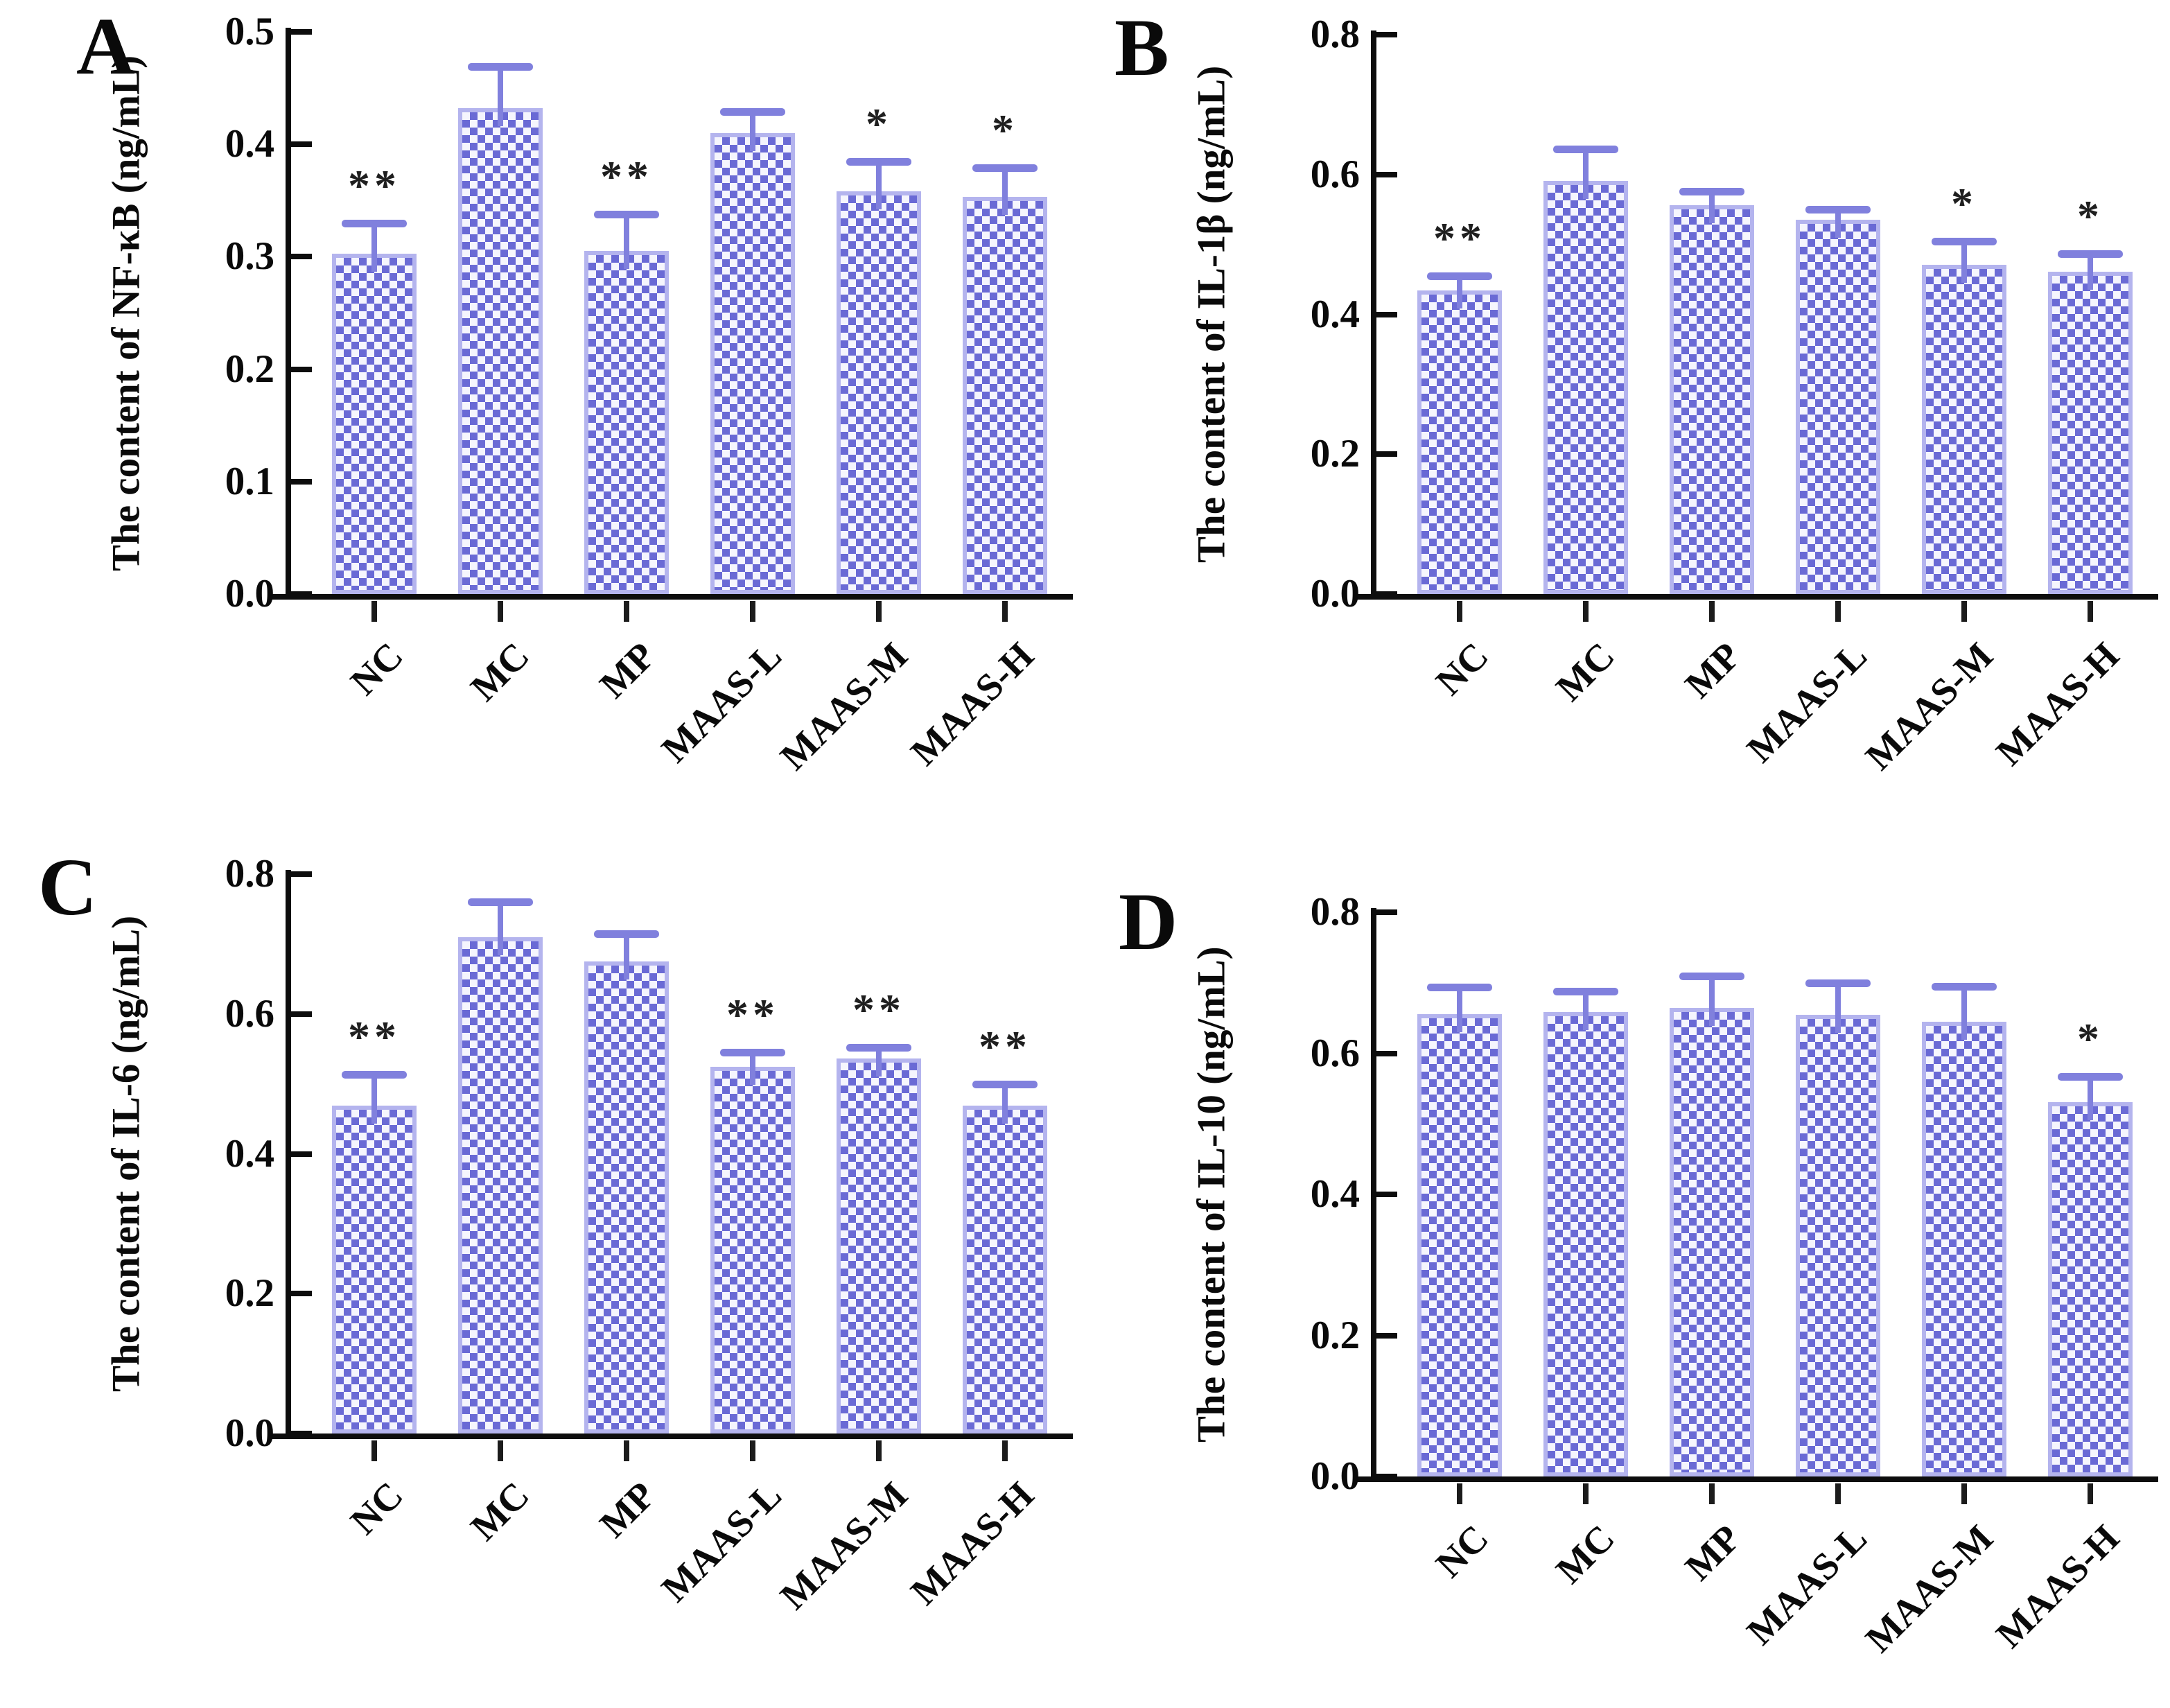  I want to click on panel-letter-d: D, so click(1148, 922).